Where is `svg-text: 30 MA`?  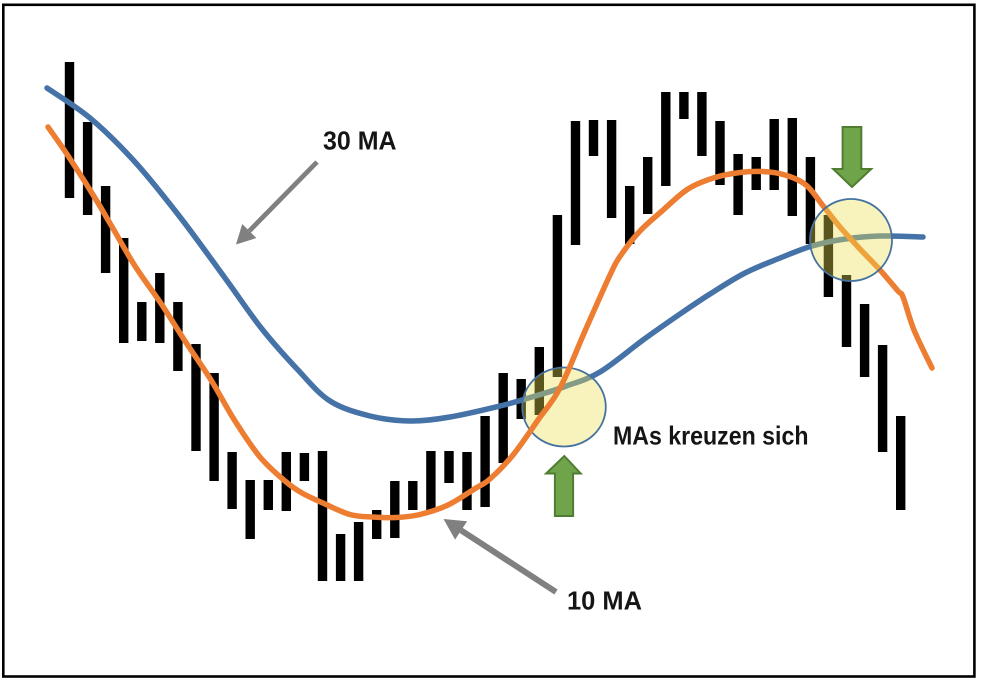 svg-text: 30 MA is located at coordinates (360, 141).